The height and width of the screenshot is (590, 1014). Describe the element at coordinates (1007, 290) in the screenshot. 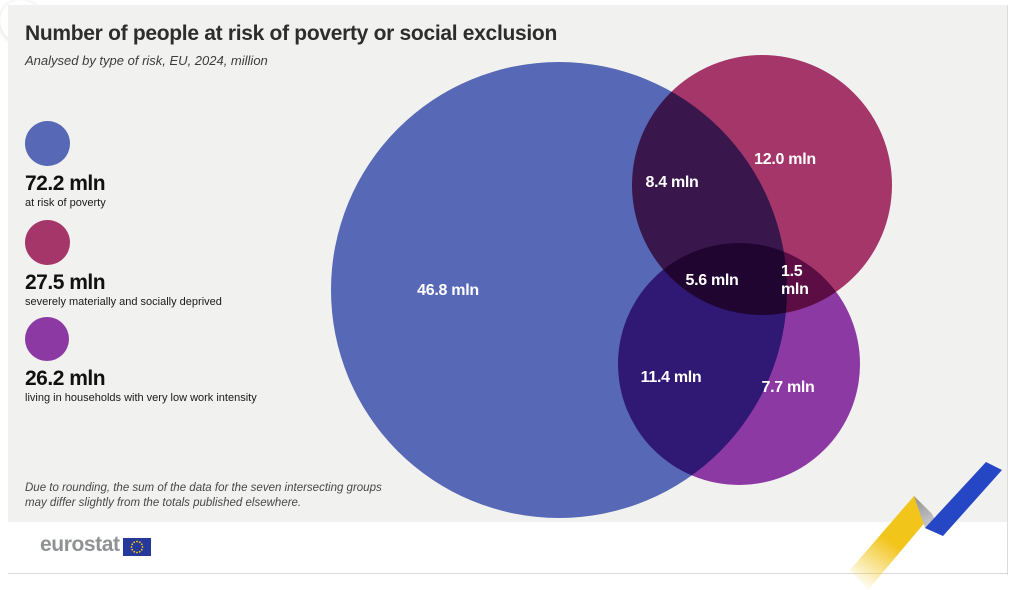

I see `card-right-border` at that location.